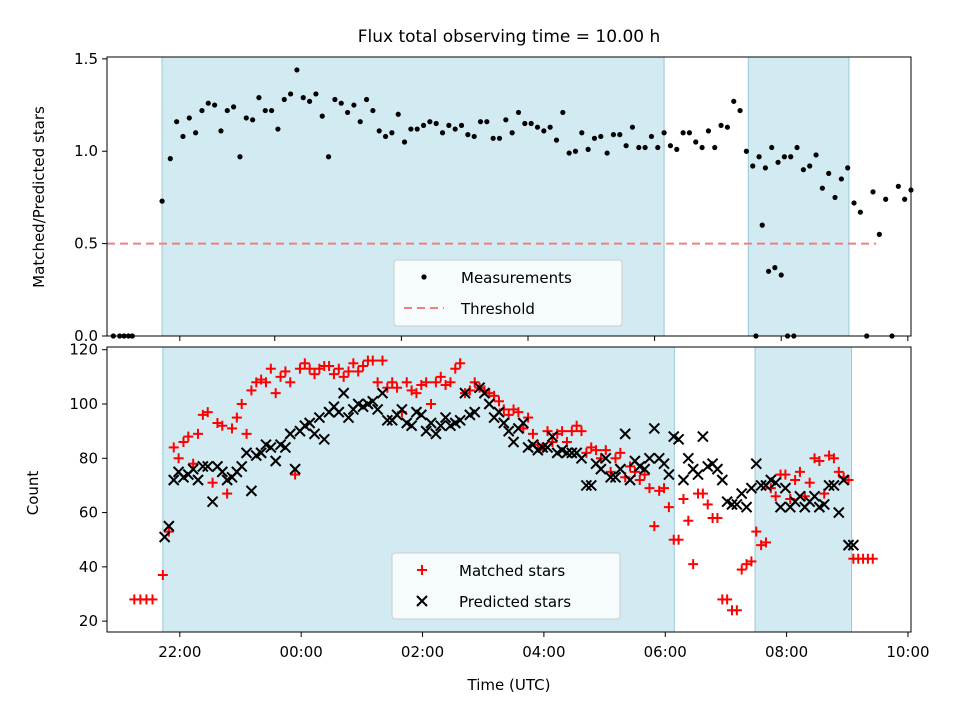 The width and height of the screenshot is (960, 720). What do you see at coordinates (422, 601) in the screenshot?
I see `legend-predicted-swatch` at bounding box center [422, 601].